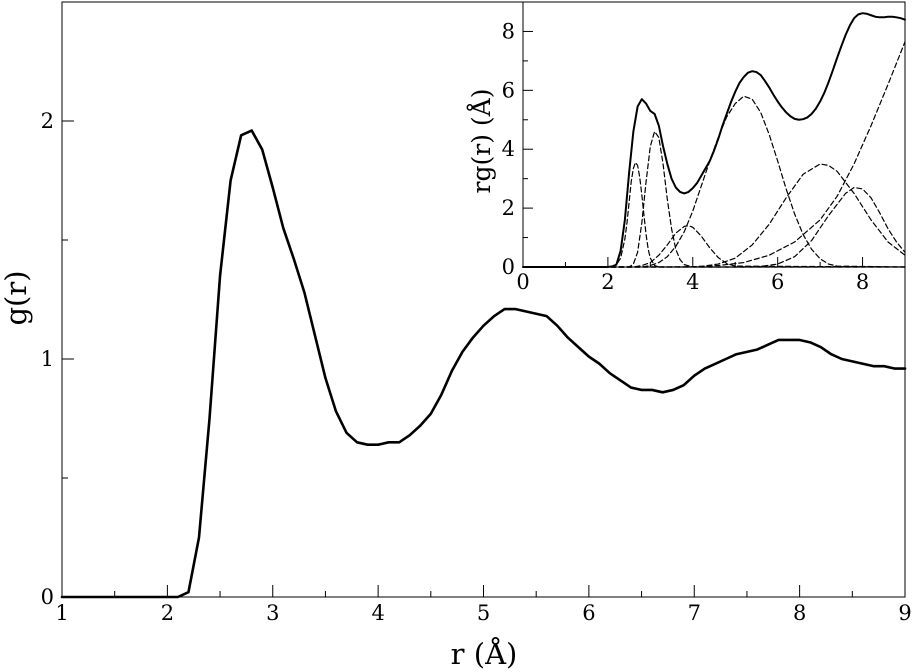  What do you see at coordinates (481, 141) in the screenshot?
I see `inset-y-axis-title: rg(r) (Å)` at bounding box center [481, 141].